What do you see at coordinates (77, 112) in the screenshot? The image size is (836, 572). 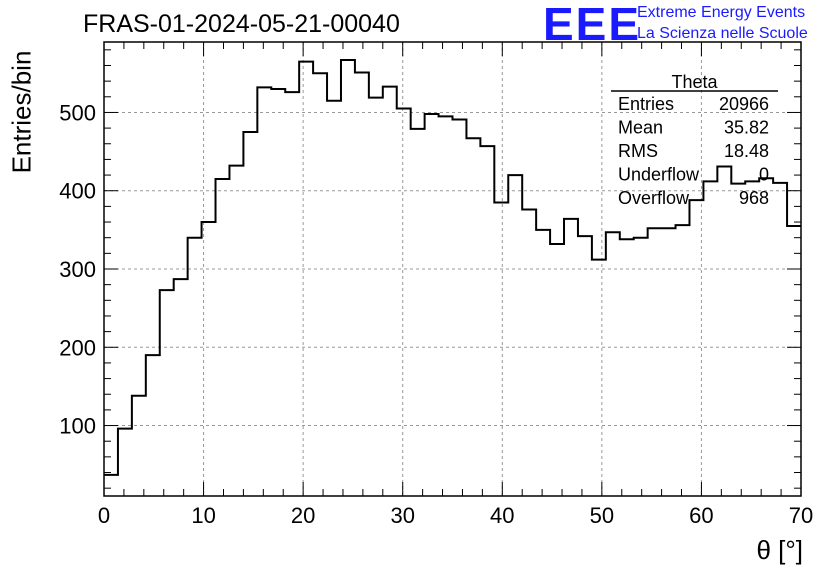 I see `y-tick-label: 500` at bounding box center [77, 112].